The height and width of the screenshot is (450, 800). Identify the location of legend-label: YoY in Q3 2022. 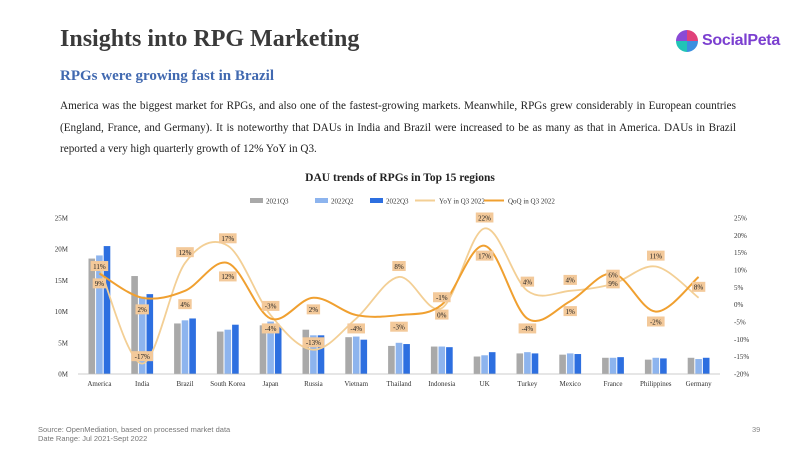
(462, 202).